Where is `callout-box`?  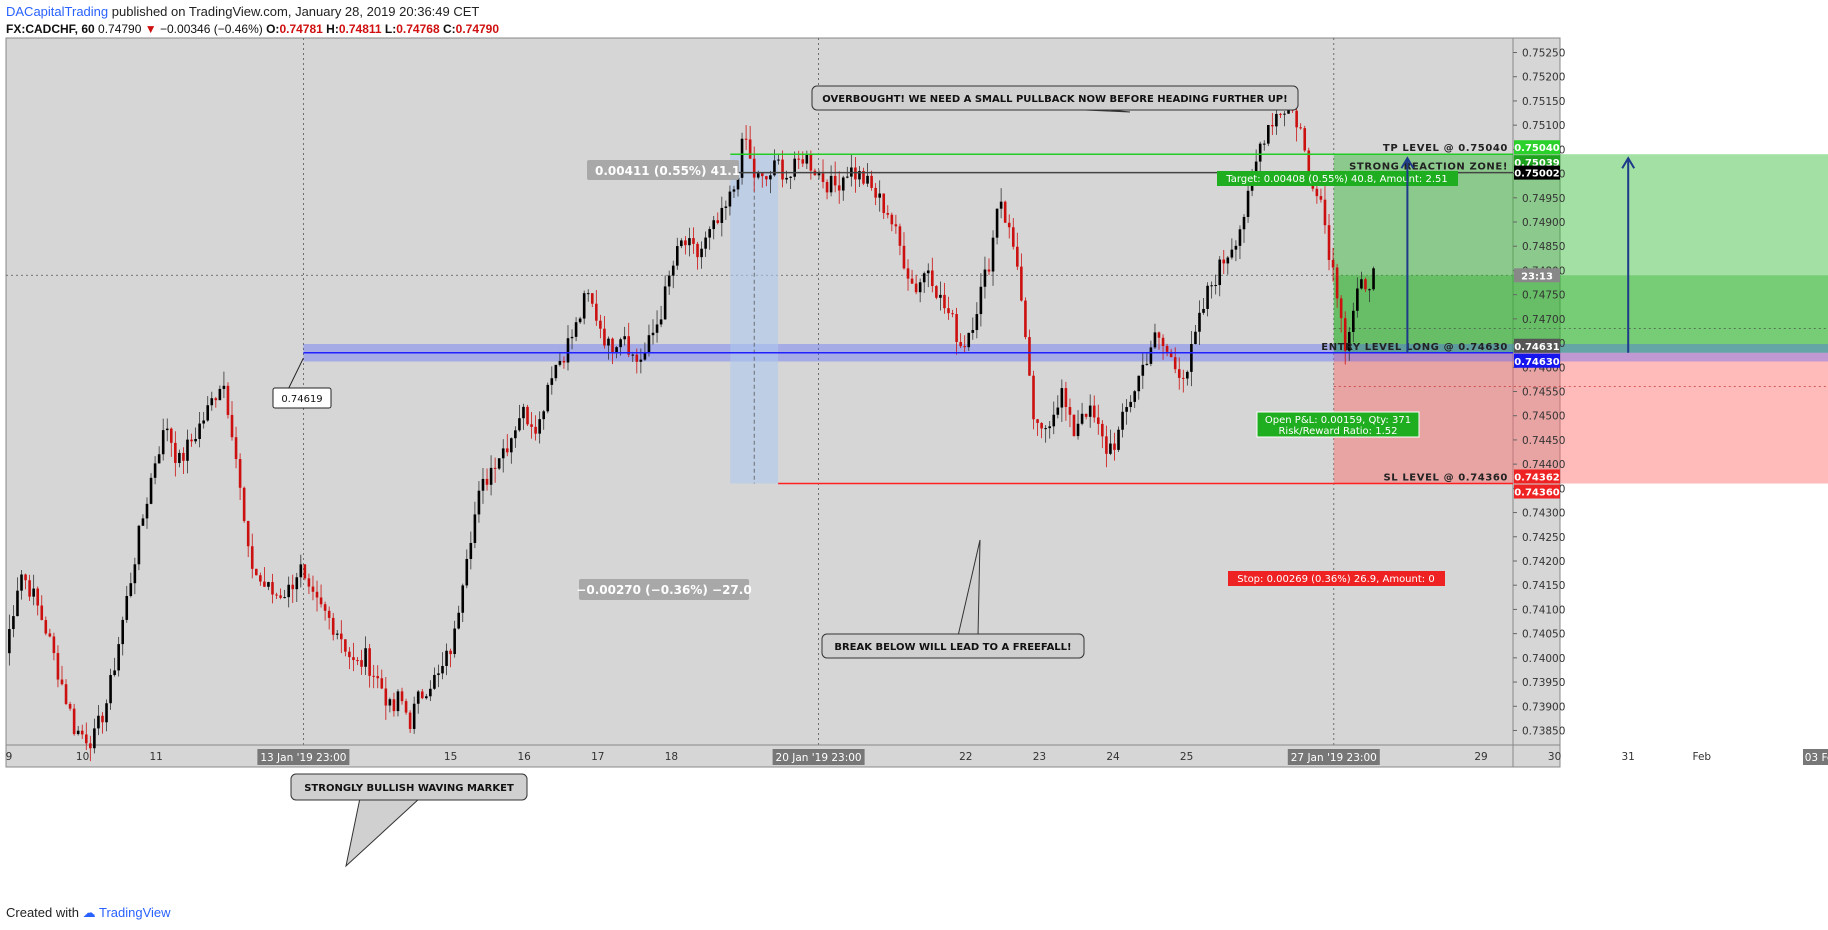
callout-box is located at coordinates (953, 646).